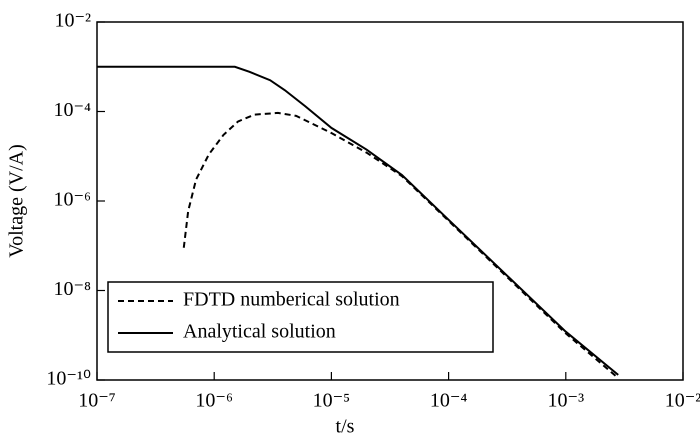 This screenshot has height=443, width=700. I want to click on x-tick-label: 10⁻², so click(682, 401).